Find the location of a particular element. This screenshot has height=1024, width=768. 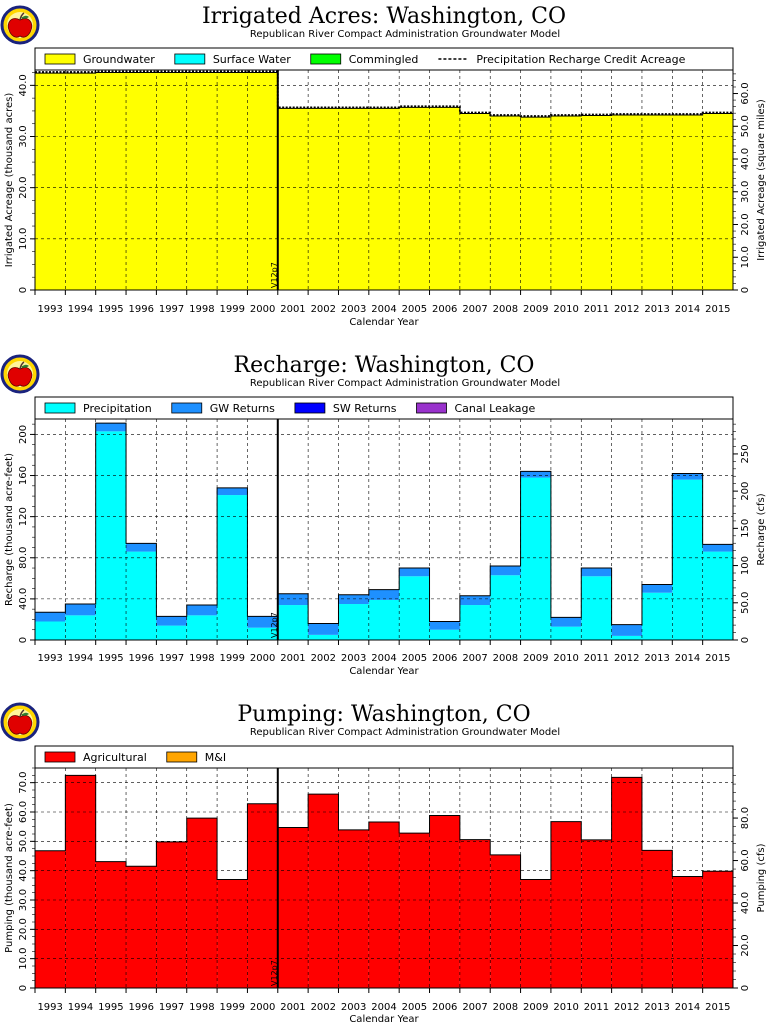

recharge-xtick-label-2014: 2014 is located at coordinates (687, 658).